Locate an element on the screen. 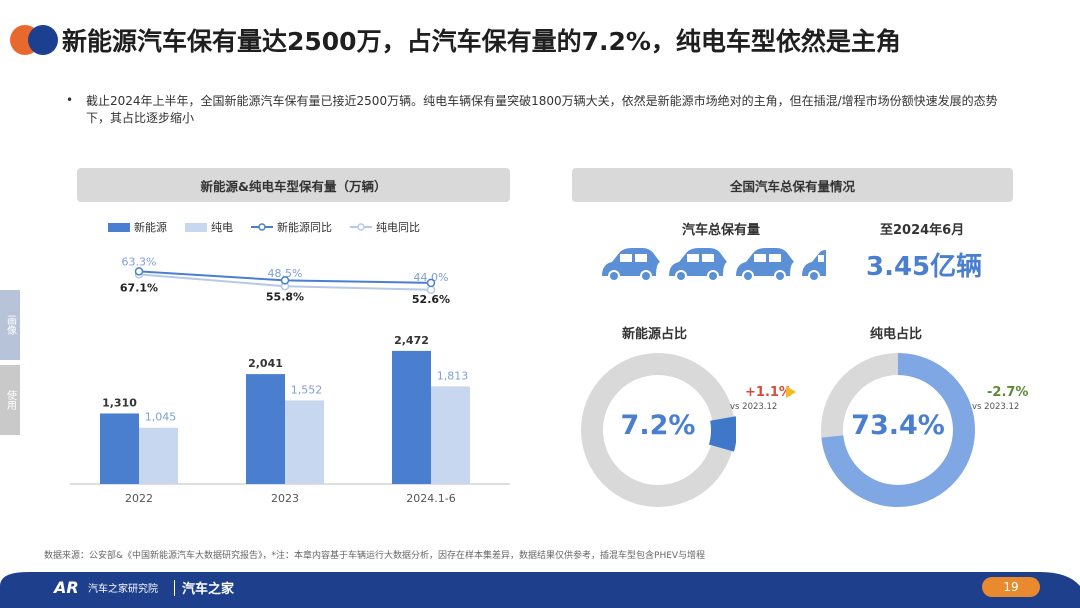 The width and height of the screenshot is (1080, 608). x-tick-label: 2023 is located at coordinates (285, 498).